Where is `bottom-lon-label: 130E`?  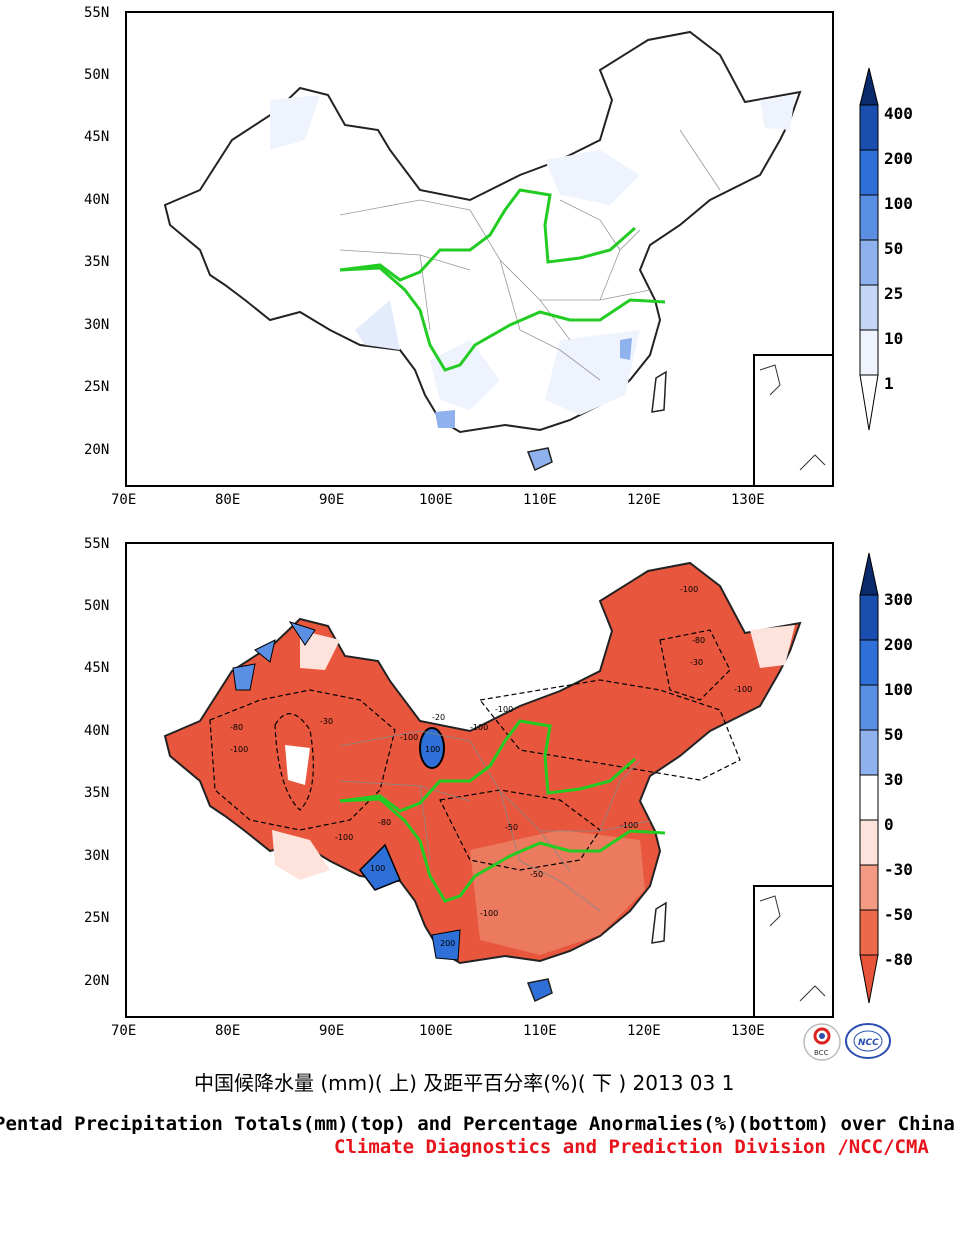 bottom-lon-label: 130E is located at coordinates (748, 1031).